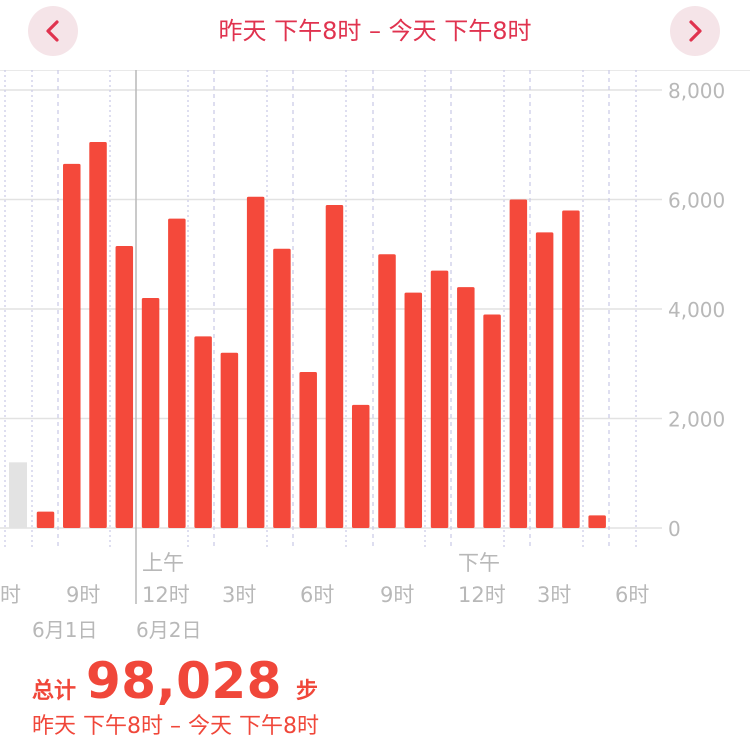 This screenshot has width=750, height=750. What do you see at coordinates (18, 495) in the screenshot?
I see `chart-bar-faded` at bounding box center [18, 495].